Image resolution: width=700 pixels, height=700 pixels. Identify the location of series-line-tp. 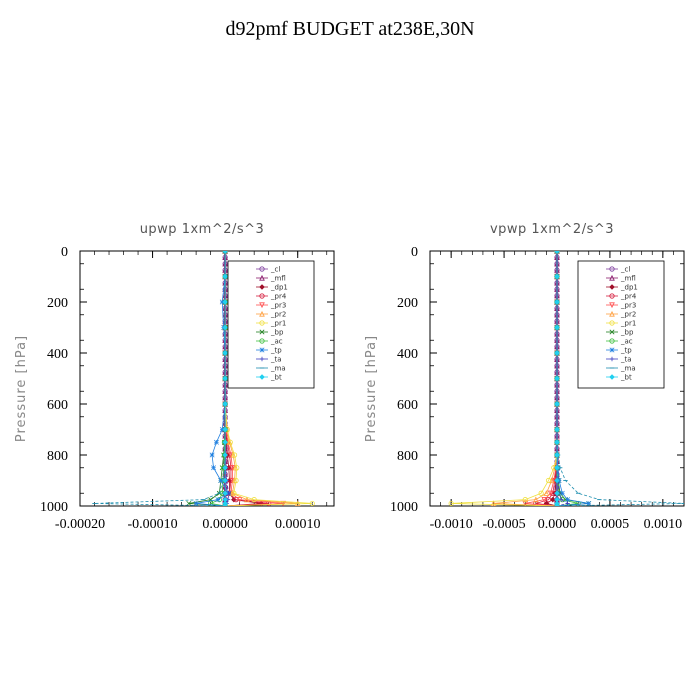
(213, 378).